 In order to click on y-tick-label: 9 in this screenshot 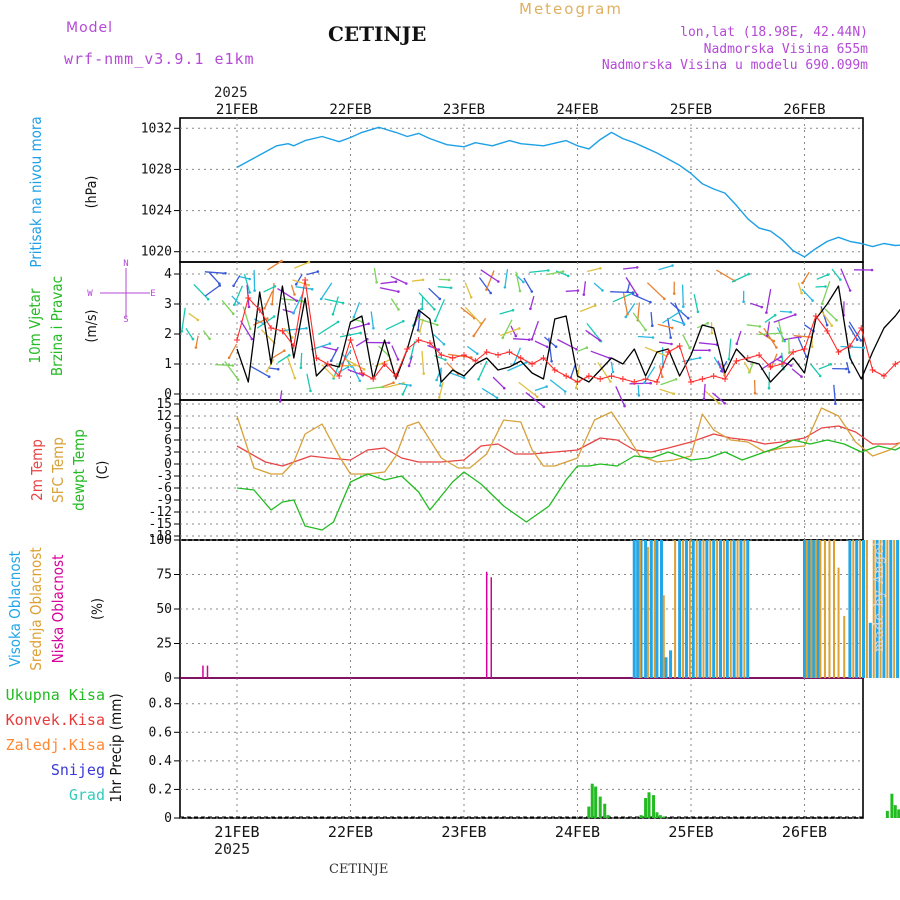, I will do `click(168, 428)`.